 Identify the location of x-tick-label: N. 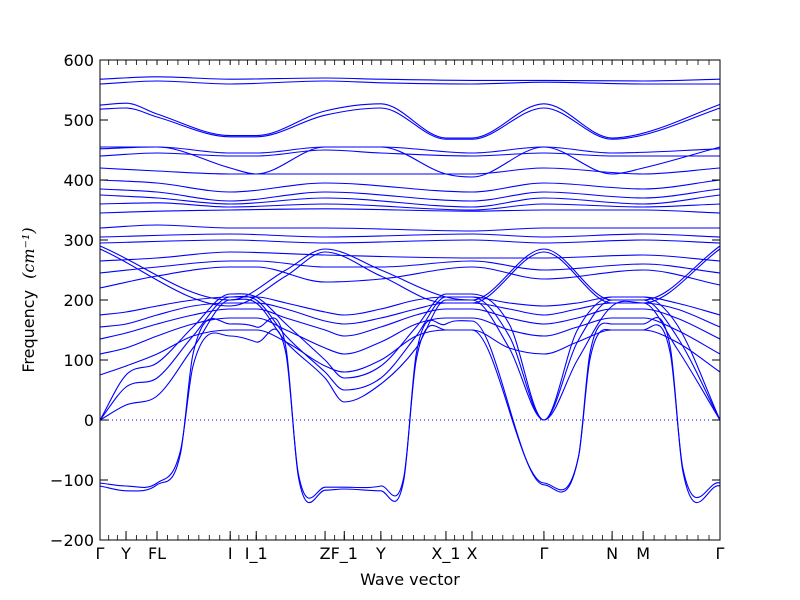
(612, 553).